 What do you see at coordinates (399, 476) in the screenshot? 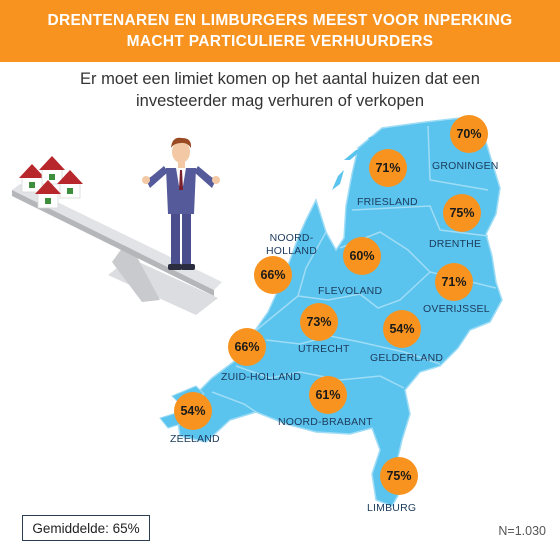
I see `badge-limburg: 75%` at bounding box center [399, 476].